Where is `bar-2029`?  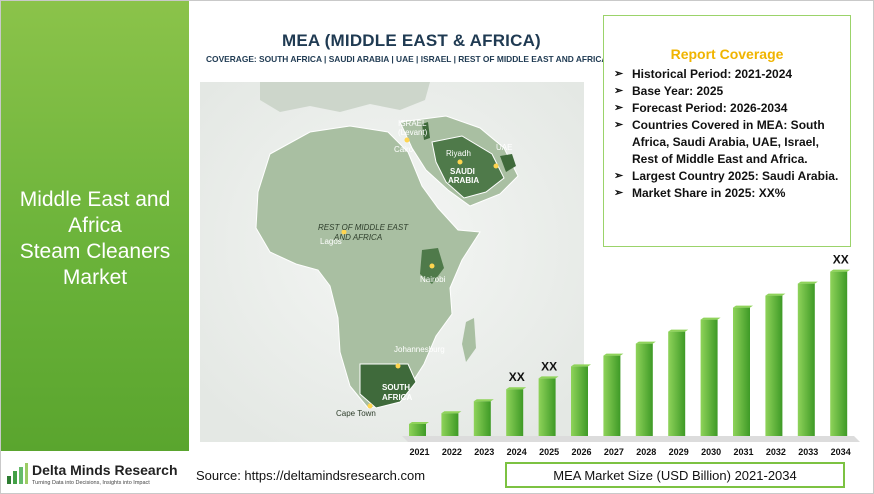
bar-2029 is located at coordinates (677, 383).